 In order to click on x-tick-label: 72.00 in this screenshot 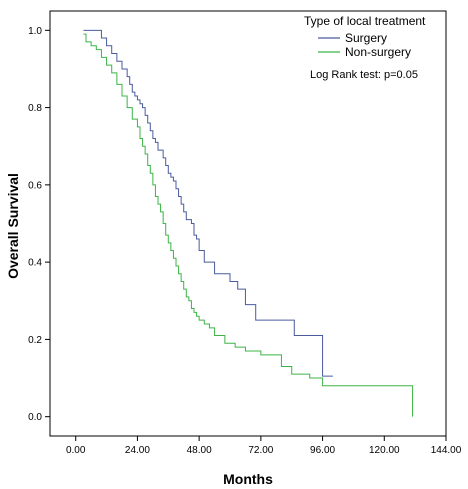, I will do `click(260, 450)`.